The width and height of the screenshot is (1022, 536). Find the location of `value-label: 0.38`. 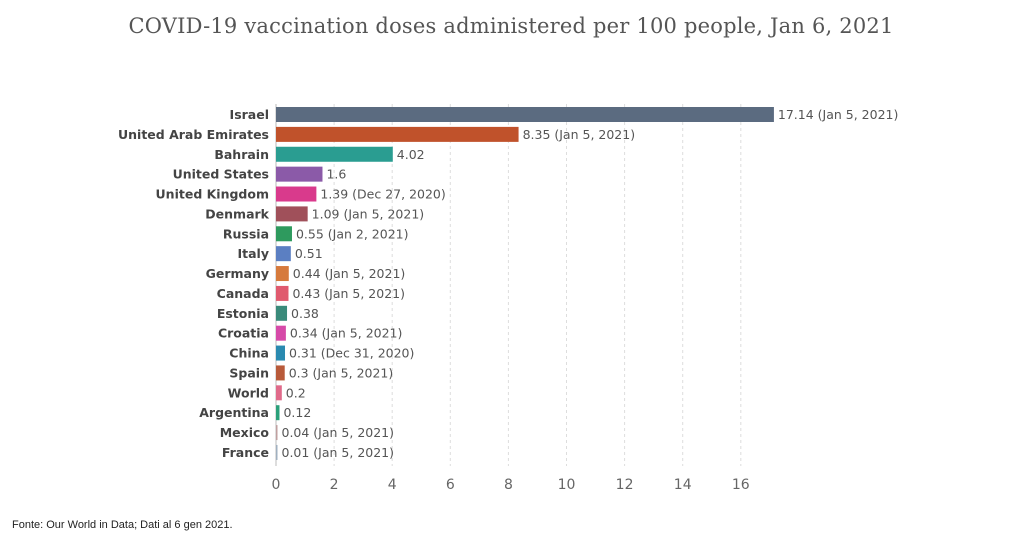

value-label: 0.38 is located at coordinates (305, 313).